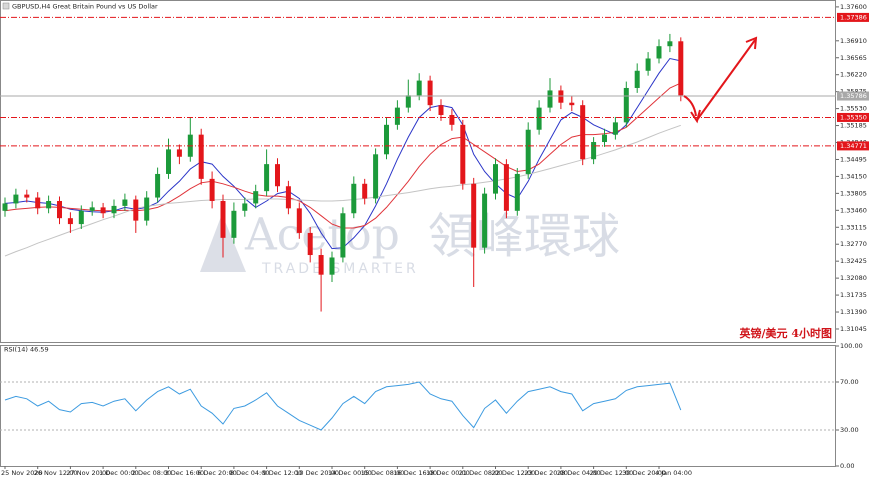 Image resolution: width=870 pixels, height=480 pixels. I want to click on x-tick-label: 30 Dec 20:00, so click(644, 473).